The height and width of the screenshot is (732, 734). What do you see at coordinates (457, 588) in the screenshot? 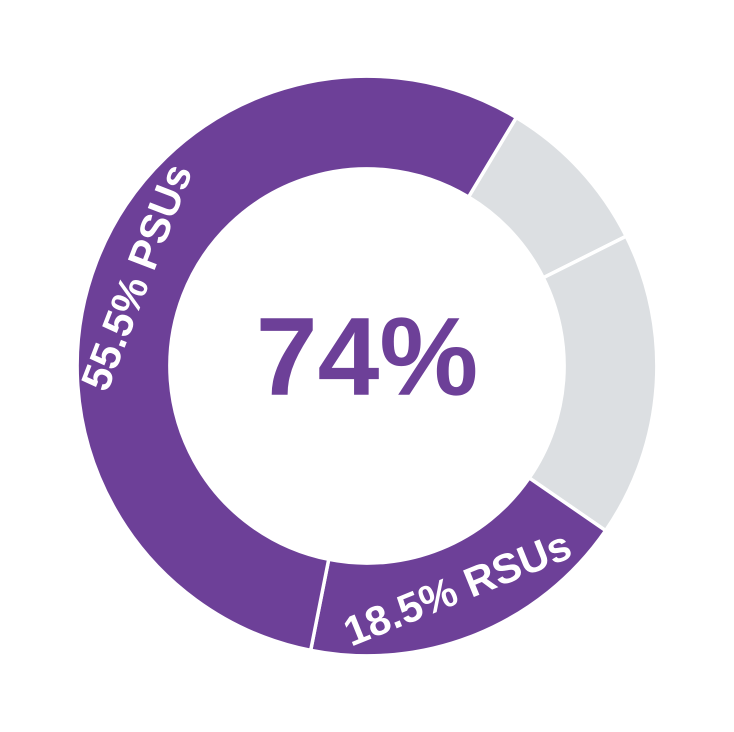
I see `slice-label: 18.5% RSUs` at bounding box center [457, 588].